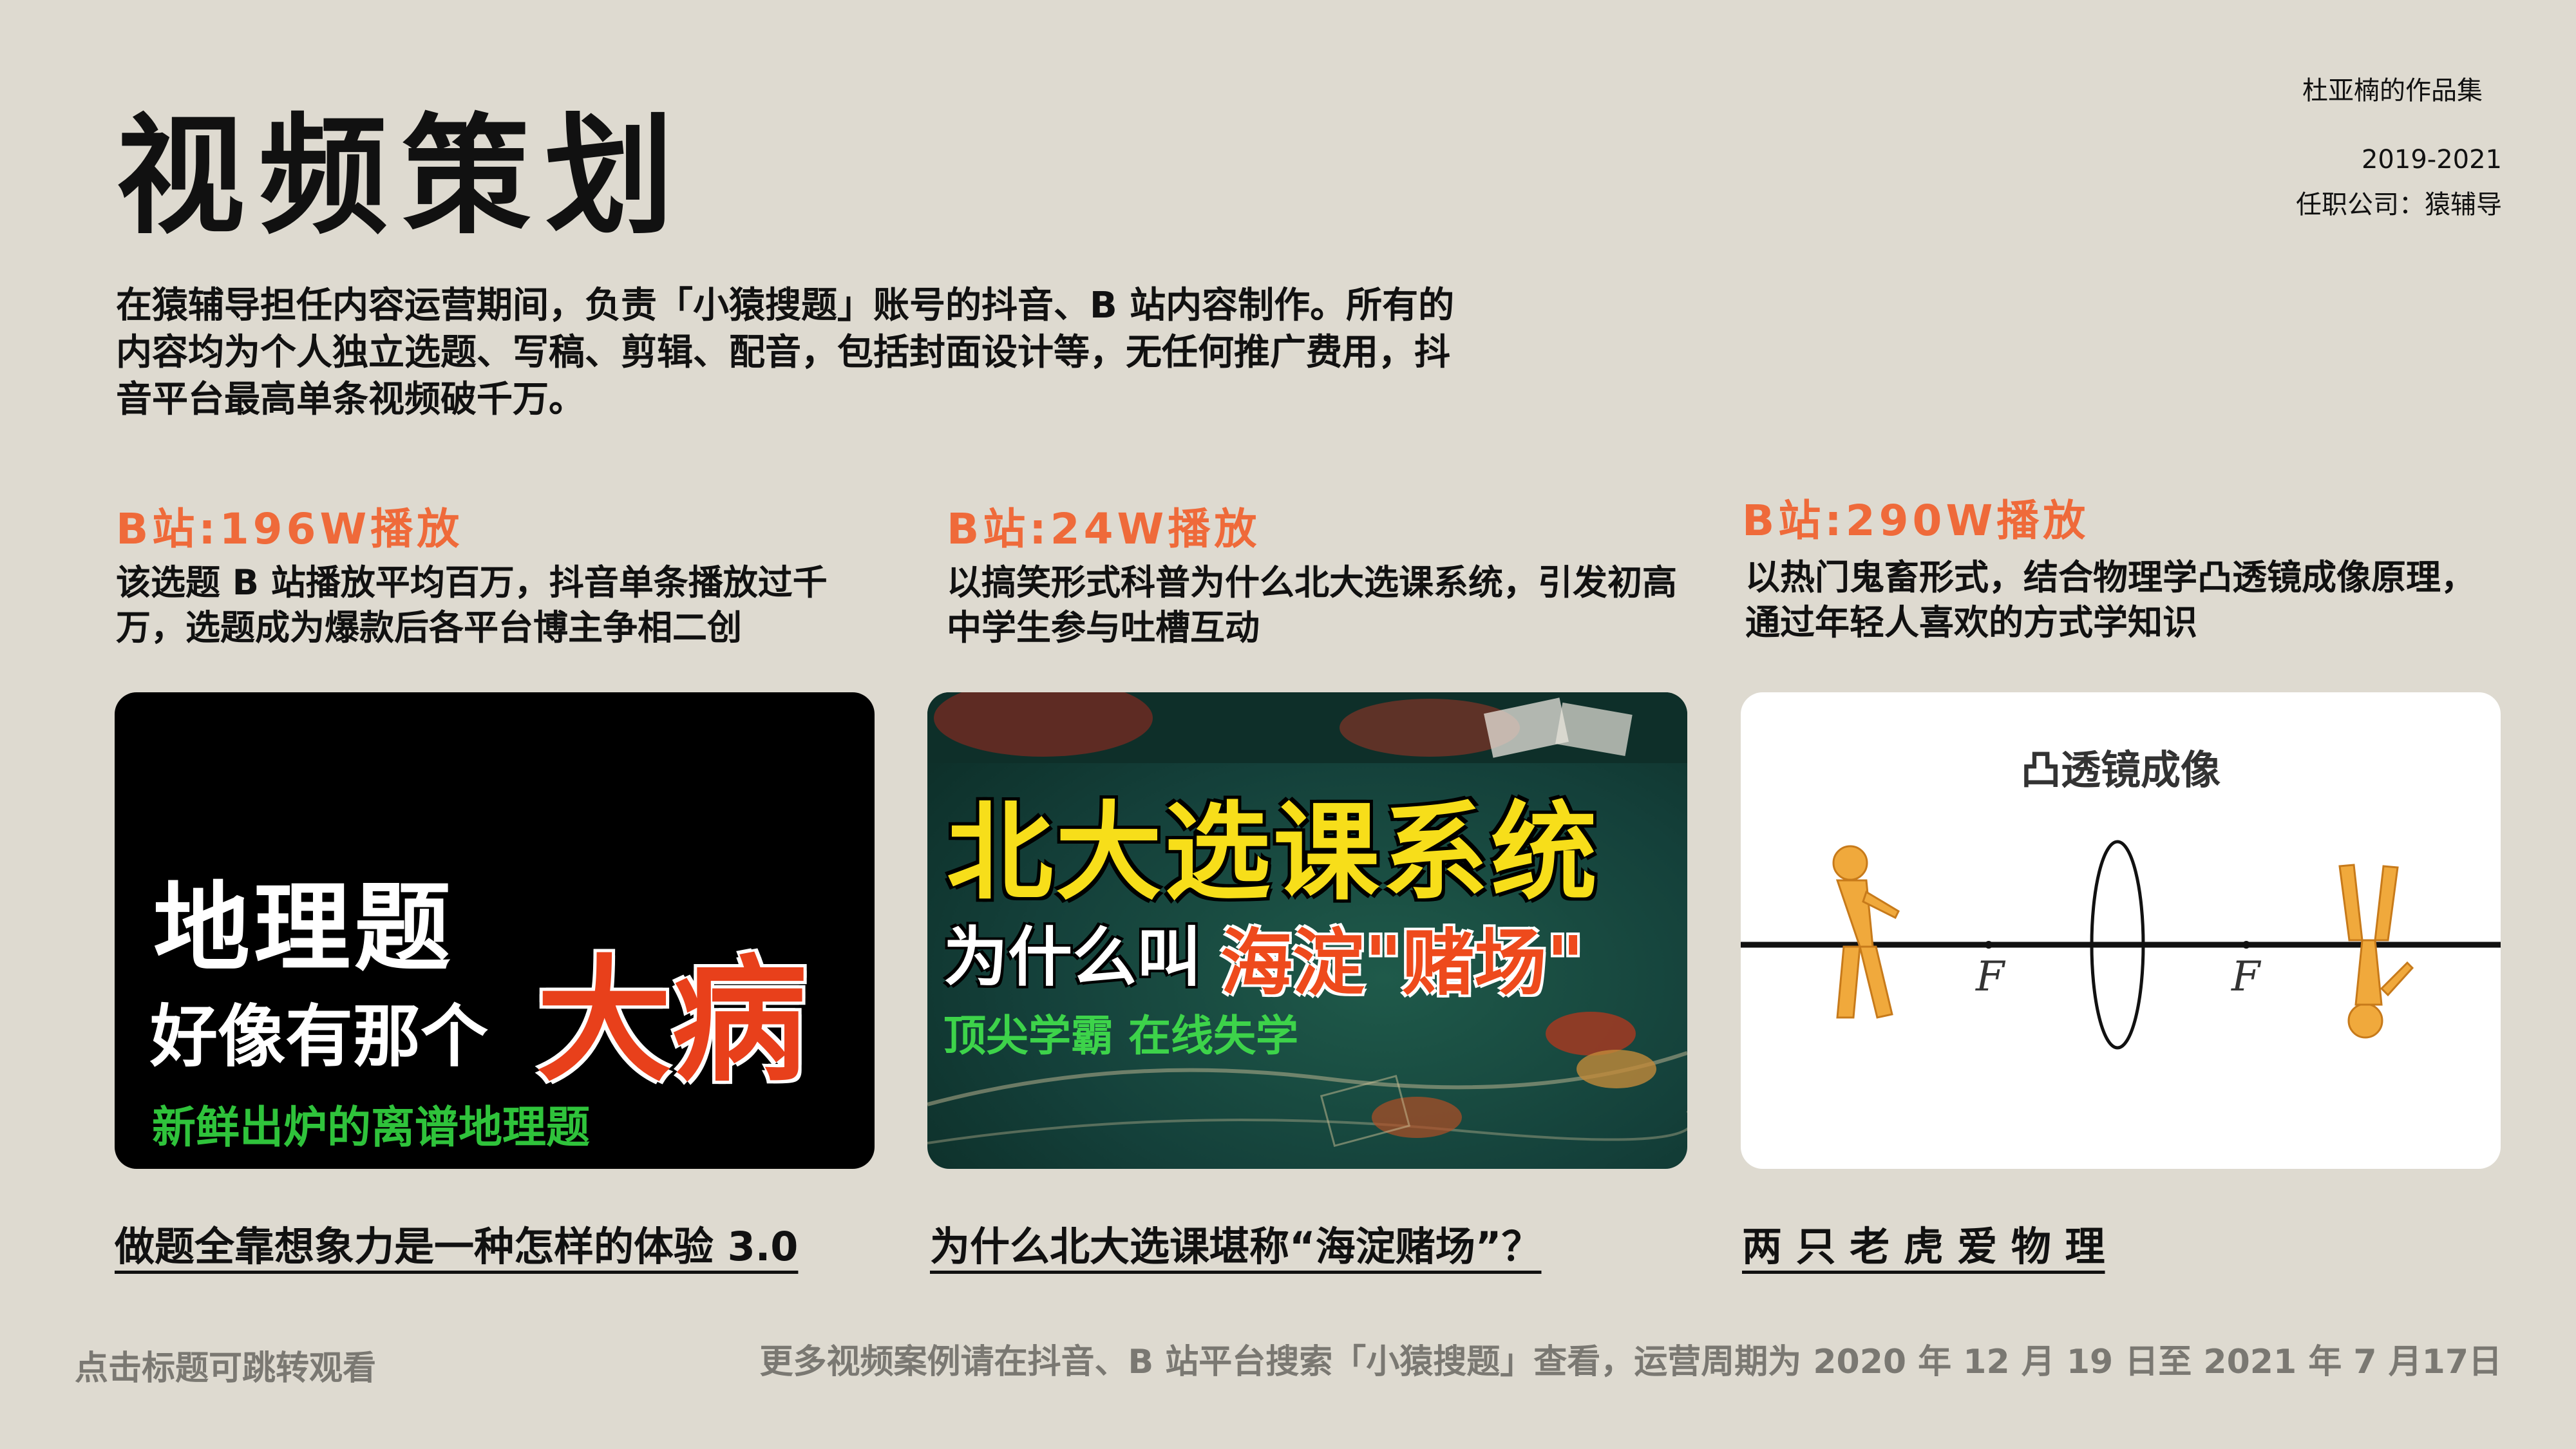 This screenshot has height=1449, width=2576. Describe the element at coordinates (1121, 1036) in the screenshot. I see `cover-2-subtitle: 顶尖学霸 在线失学` at that location.